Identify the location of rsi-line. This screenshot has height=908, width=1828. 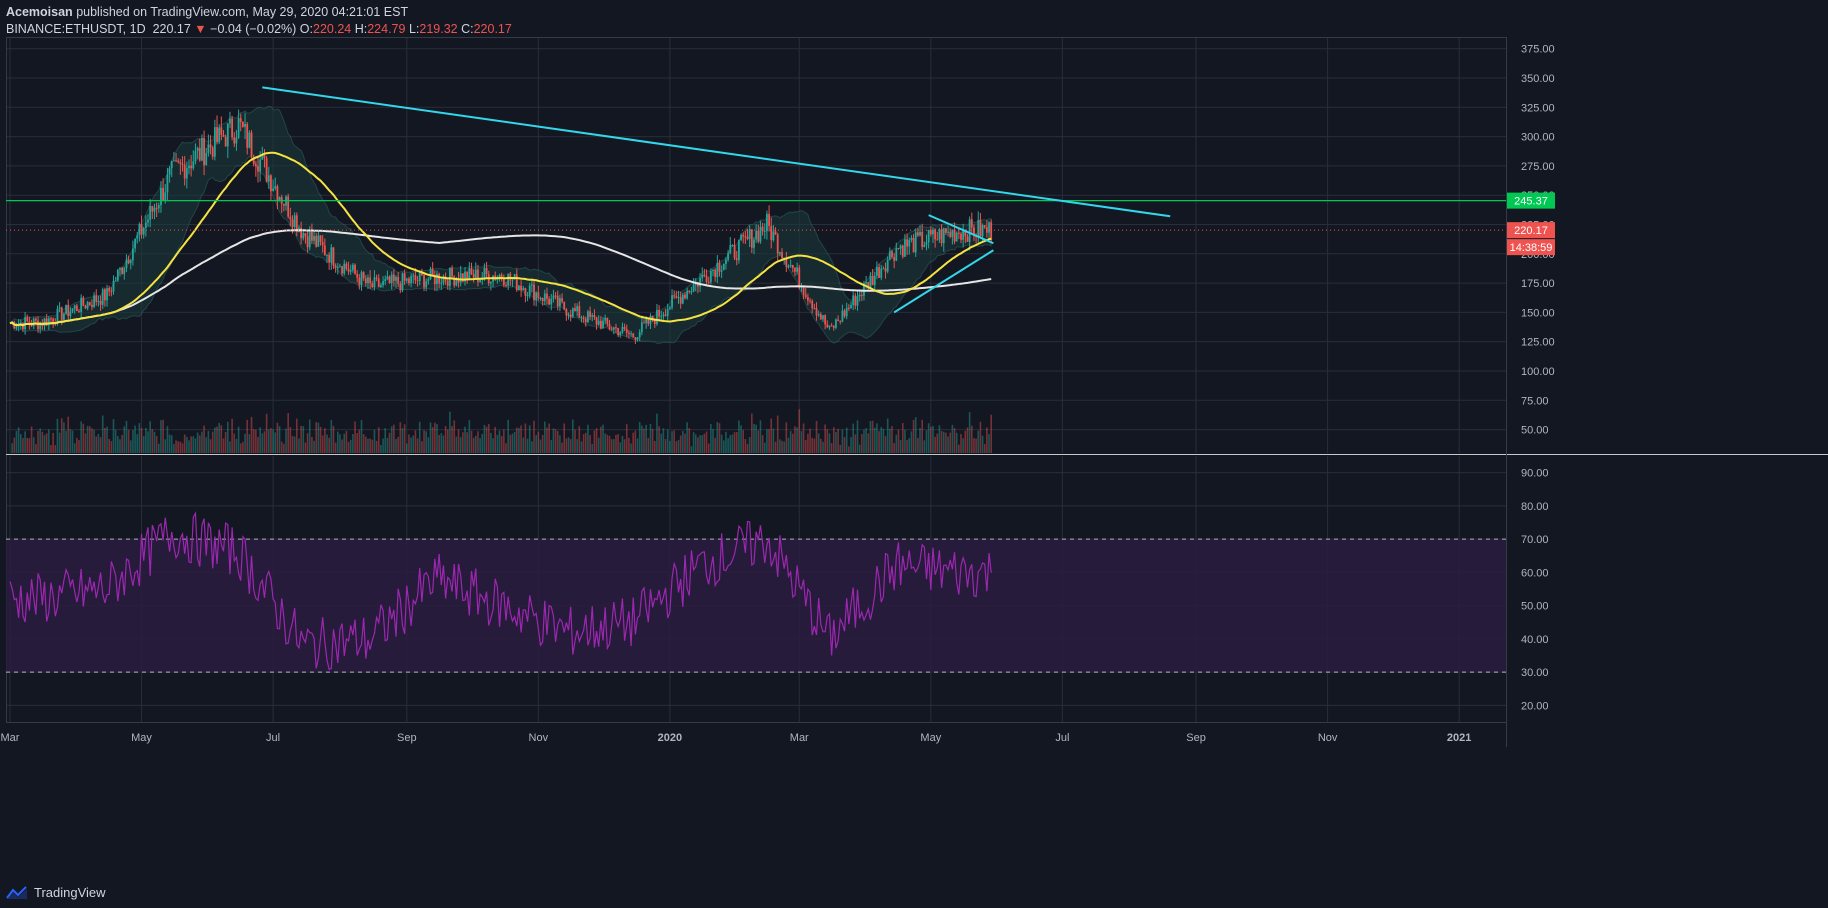
(500, 591).